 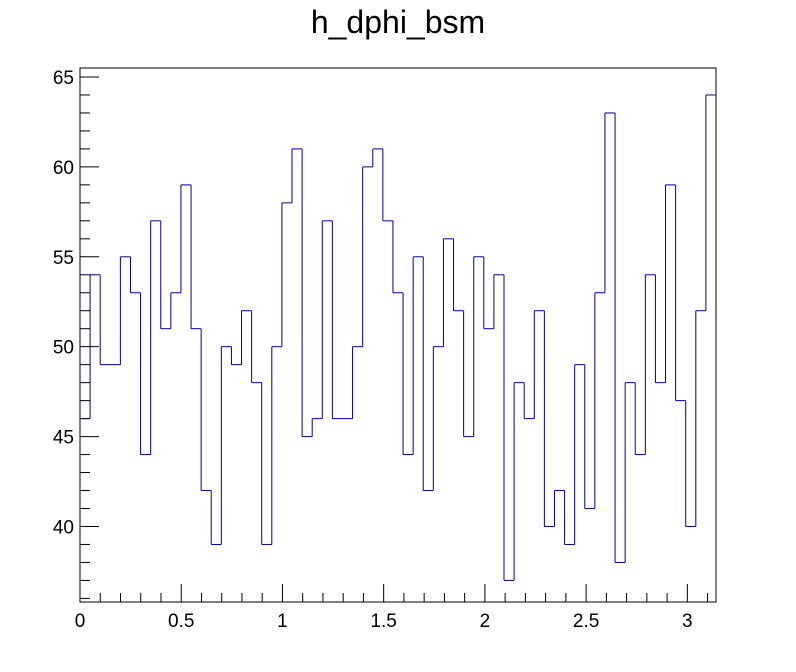 What do you see at coordinates (687, 621) in the screenshot?
I see `x-tick-label: 3` at bounding box center [687, 621].